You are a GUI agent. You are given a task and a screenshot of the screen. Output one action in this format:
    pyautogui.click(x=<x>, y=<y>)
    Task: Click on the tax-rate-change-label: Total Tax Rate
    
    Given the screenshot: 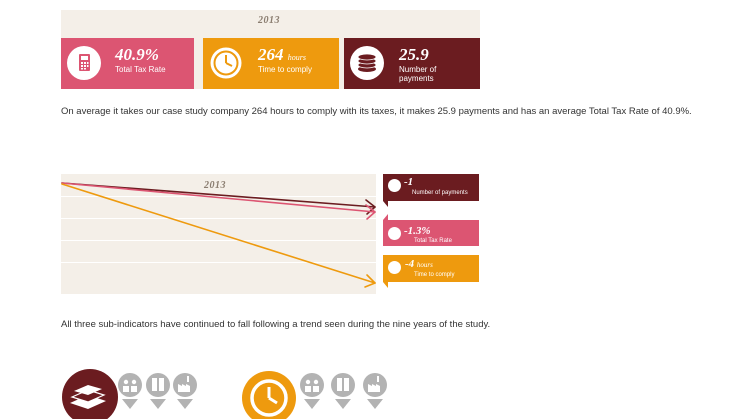 What is the action you would take?
    pyautogui.click(x=433, y=241)
    